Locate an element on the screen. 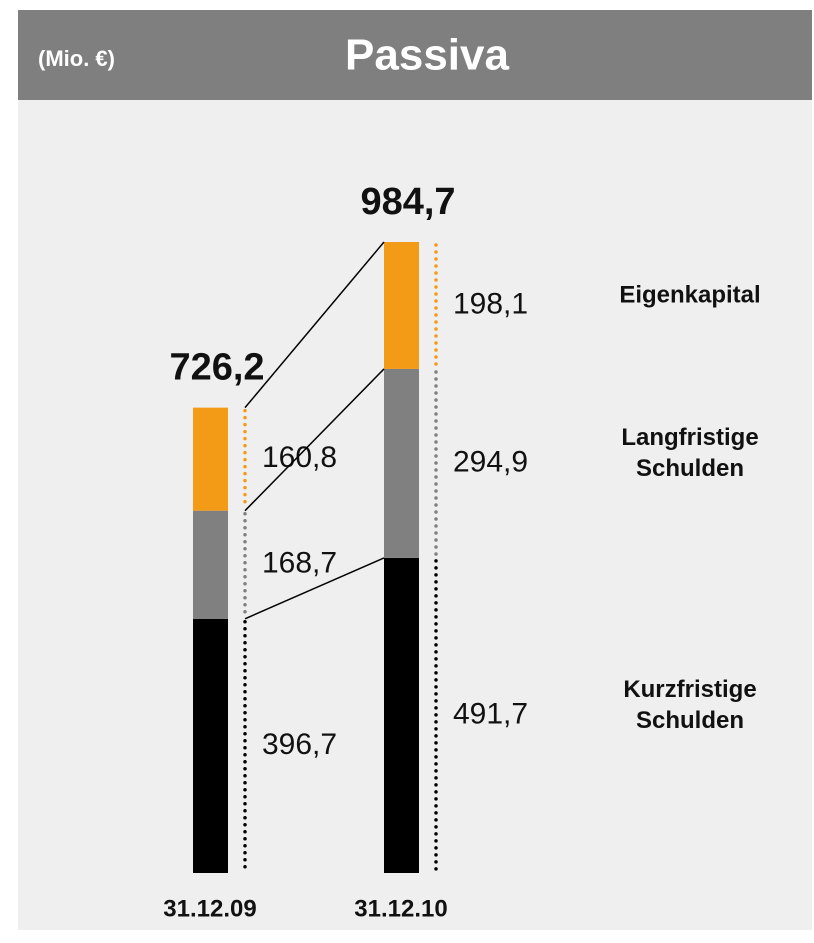 This screenshot has width=814, height=943. value-label: 396,7 is located at coordinates (299, 744).